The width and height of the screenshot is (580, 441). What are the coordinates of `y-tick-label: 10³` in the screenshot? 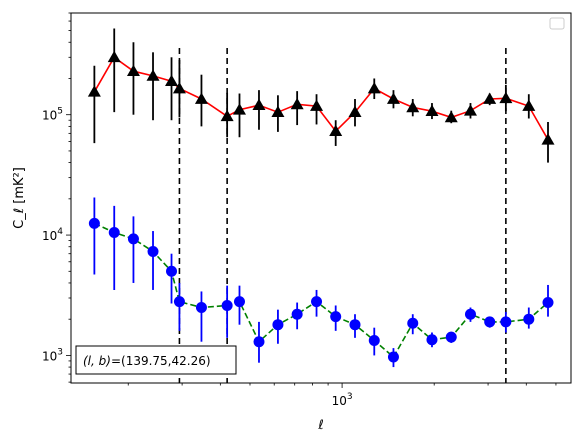 It's located at (52, 355).